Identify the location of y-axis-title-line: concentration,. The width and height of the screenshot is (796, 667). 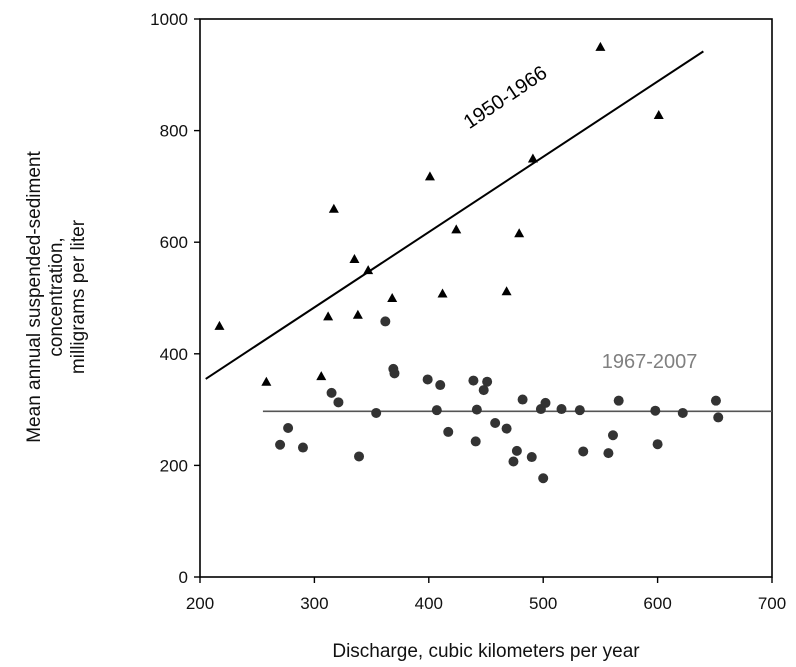
(56, 296).